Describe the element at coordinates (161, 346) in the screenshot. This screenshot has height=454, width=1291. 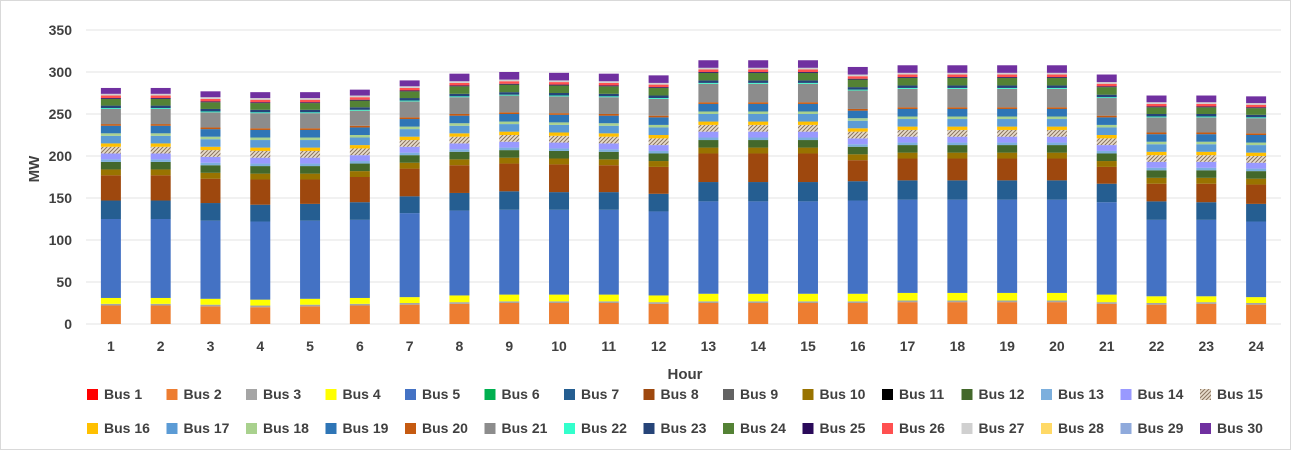
I see `x-tick-label: 2` at that location.